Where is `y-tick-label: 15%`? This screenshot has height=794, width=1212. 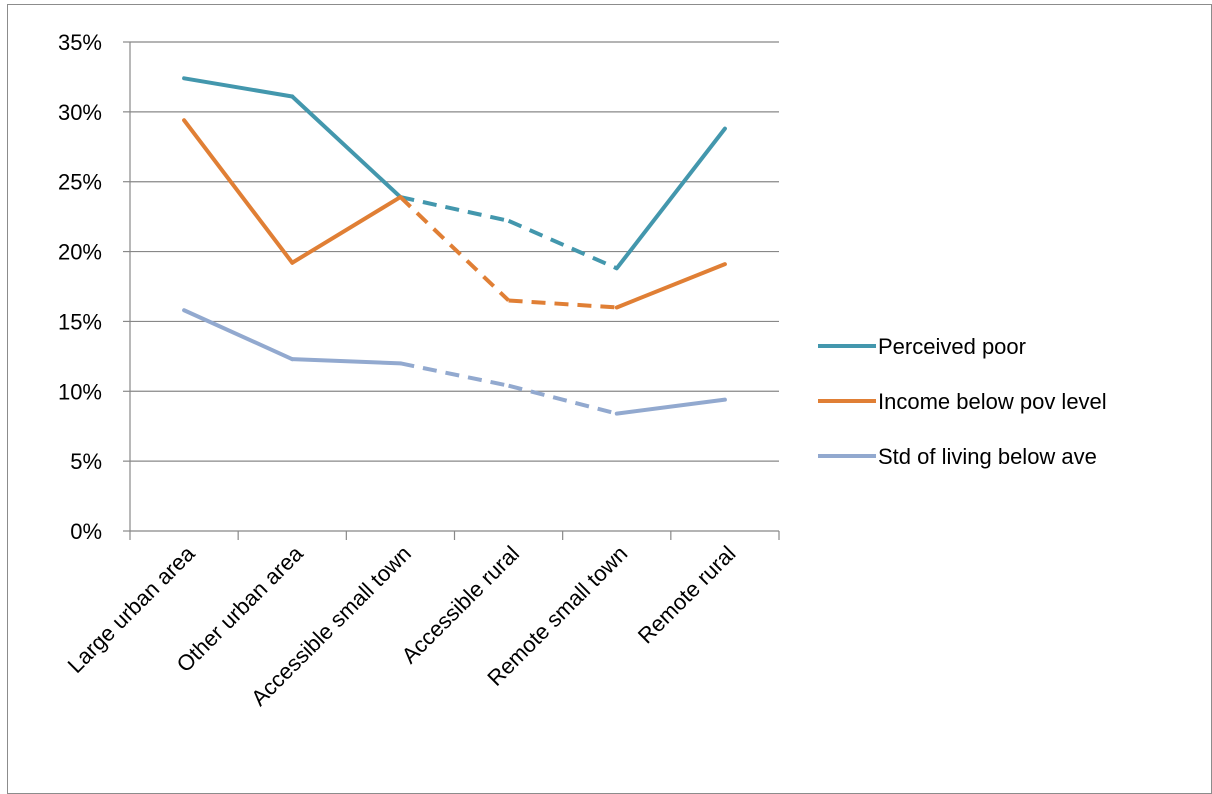
y-tick-label: 15% is located at coordinates (80, 321).